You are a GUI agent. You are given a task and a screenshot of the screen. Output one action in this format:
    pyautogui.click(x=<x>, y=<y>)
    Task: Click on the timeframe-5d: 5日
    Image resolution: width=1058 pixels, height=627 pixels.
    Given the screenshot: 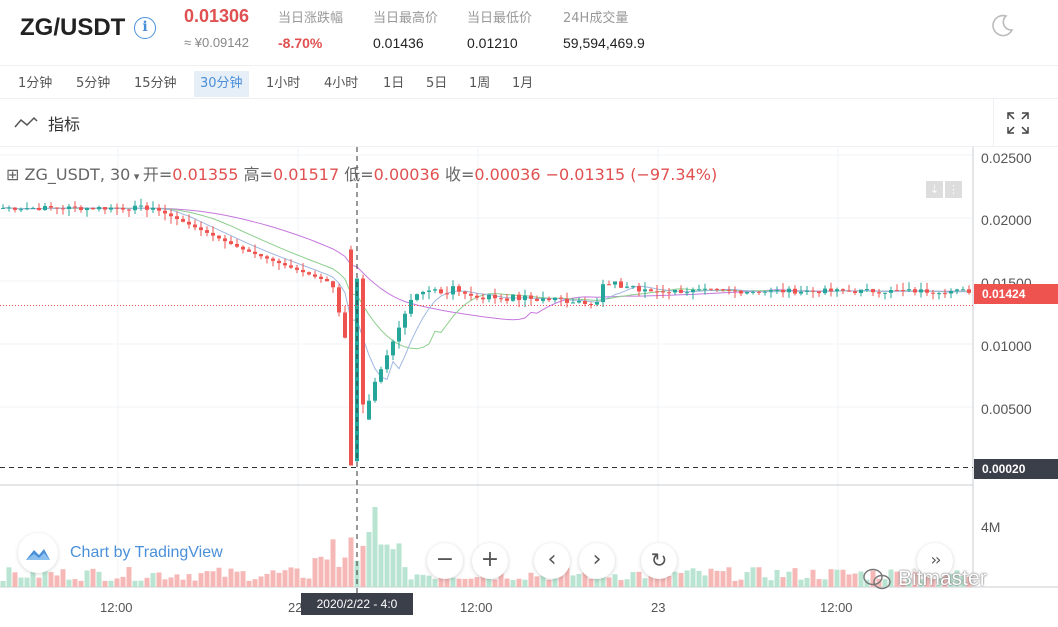 What is the action you would take?
    pyautogui.click(x=437, y=83)
    